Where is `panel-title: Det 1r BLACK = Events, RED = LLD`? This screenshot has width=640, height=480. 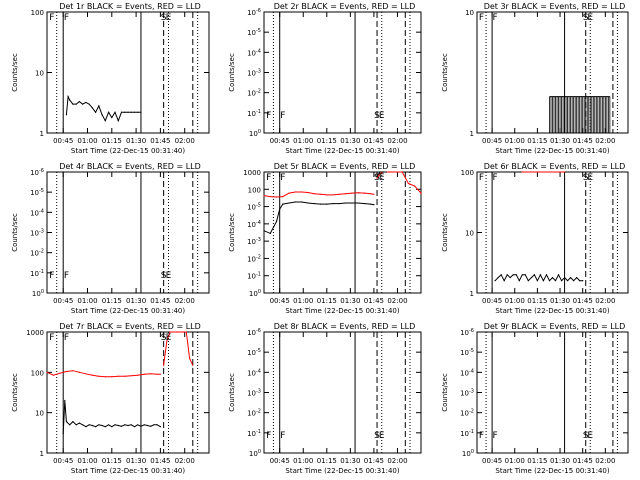
panel-title: Det 1r BLACK = Events, RED = LLD is located at coordinates (130, 6).